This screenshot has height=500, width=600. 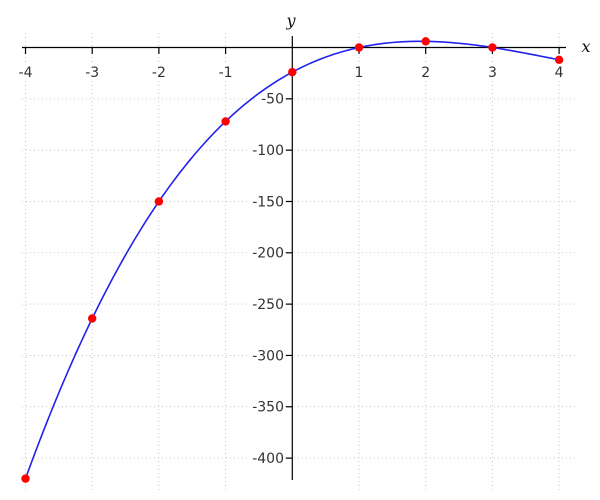 I want to click on y-tick-label: -250, so click(x=268, y=305).